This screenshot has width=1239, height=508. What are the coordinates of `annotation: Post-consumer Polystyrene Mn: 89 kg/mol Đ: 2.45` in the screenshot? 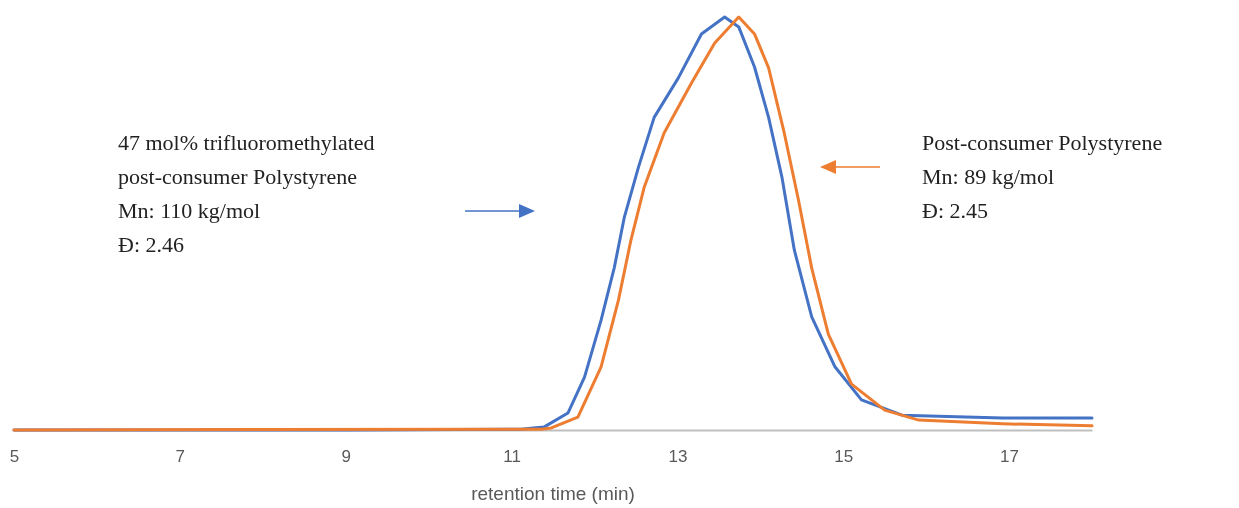 It's located at (1042, 176).